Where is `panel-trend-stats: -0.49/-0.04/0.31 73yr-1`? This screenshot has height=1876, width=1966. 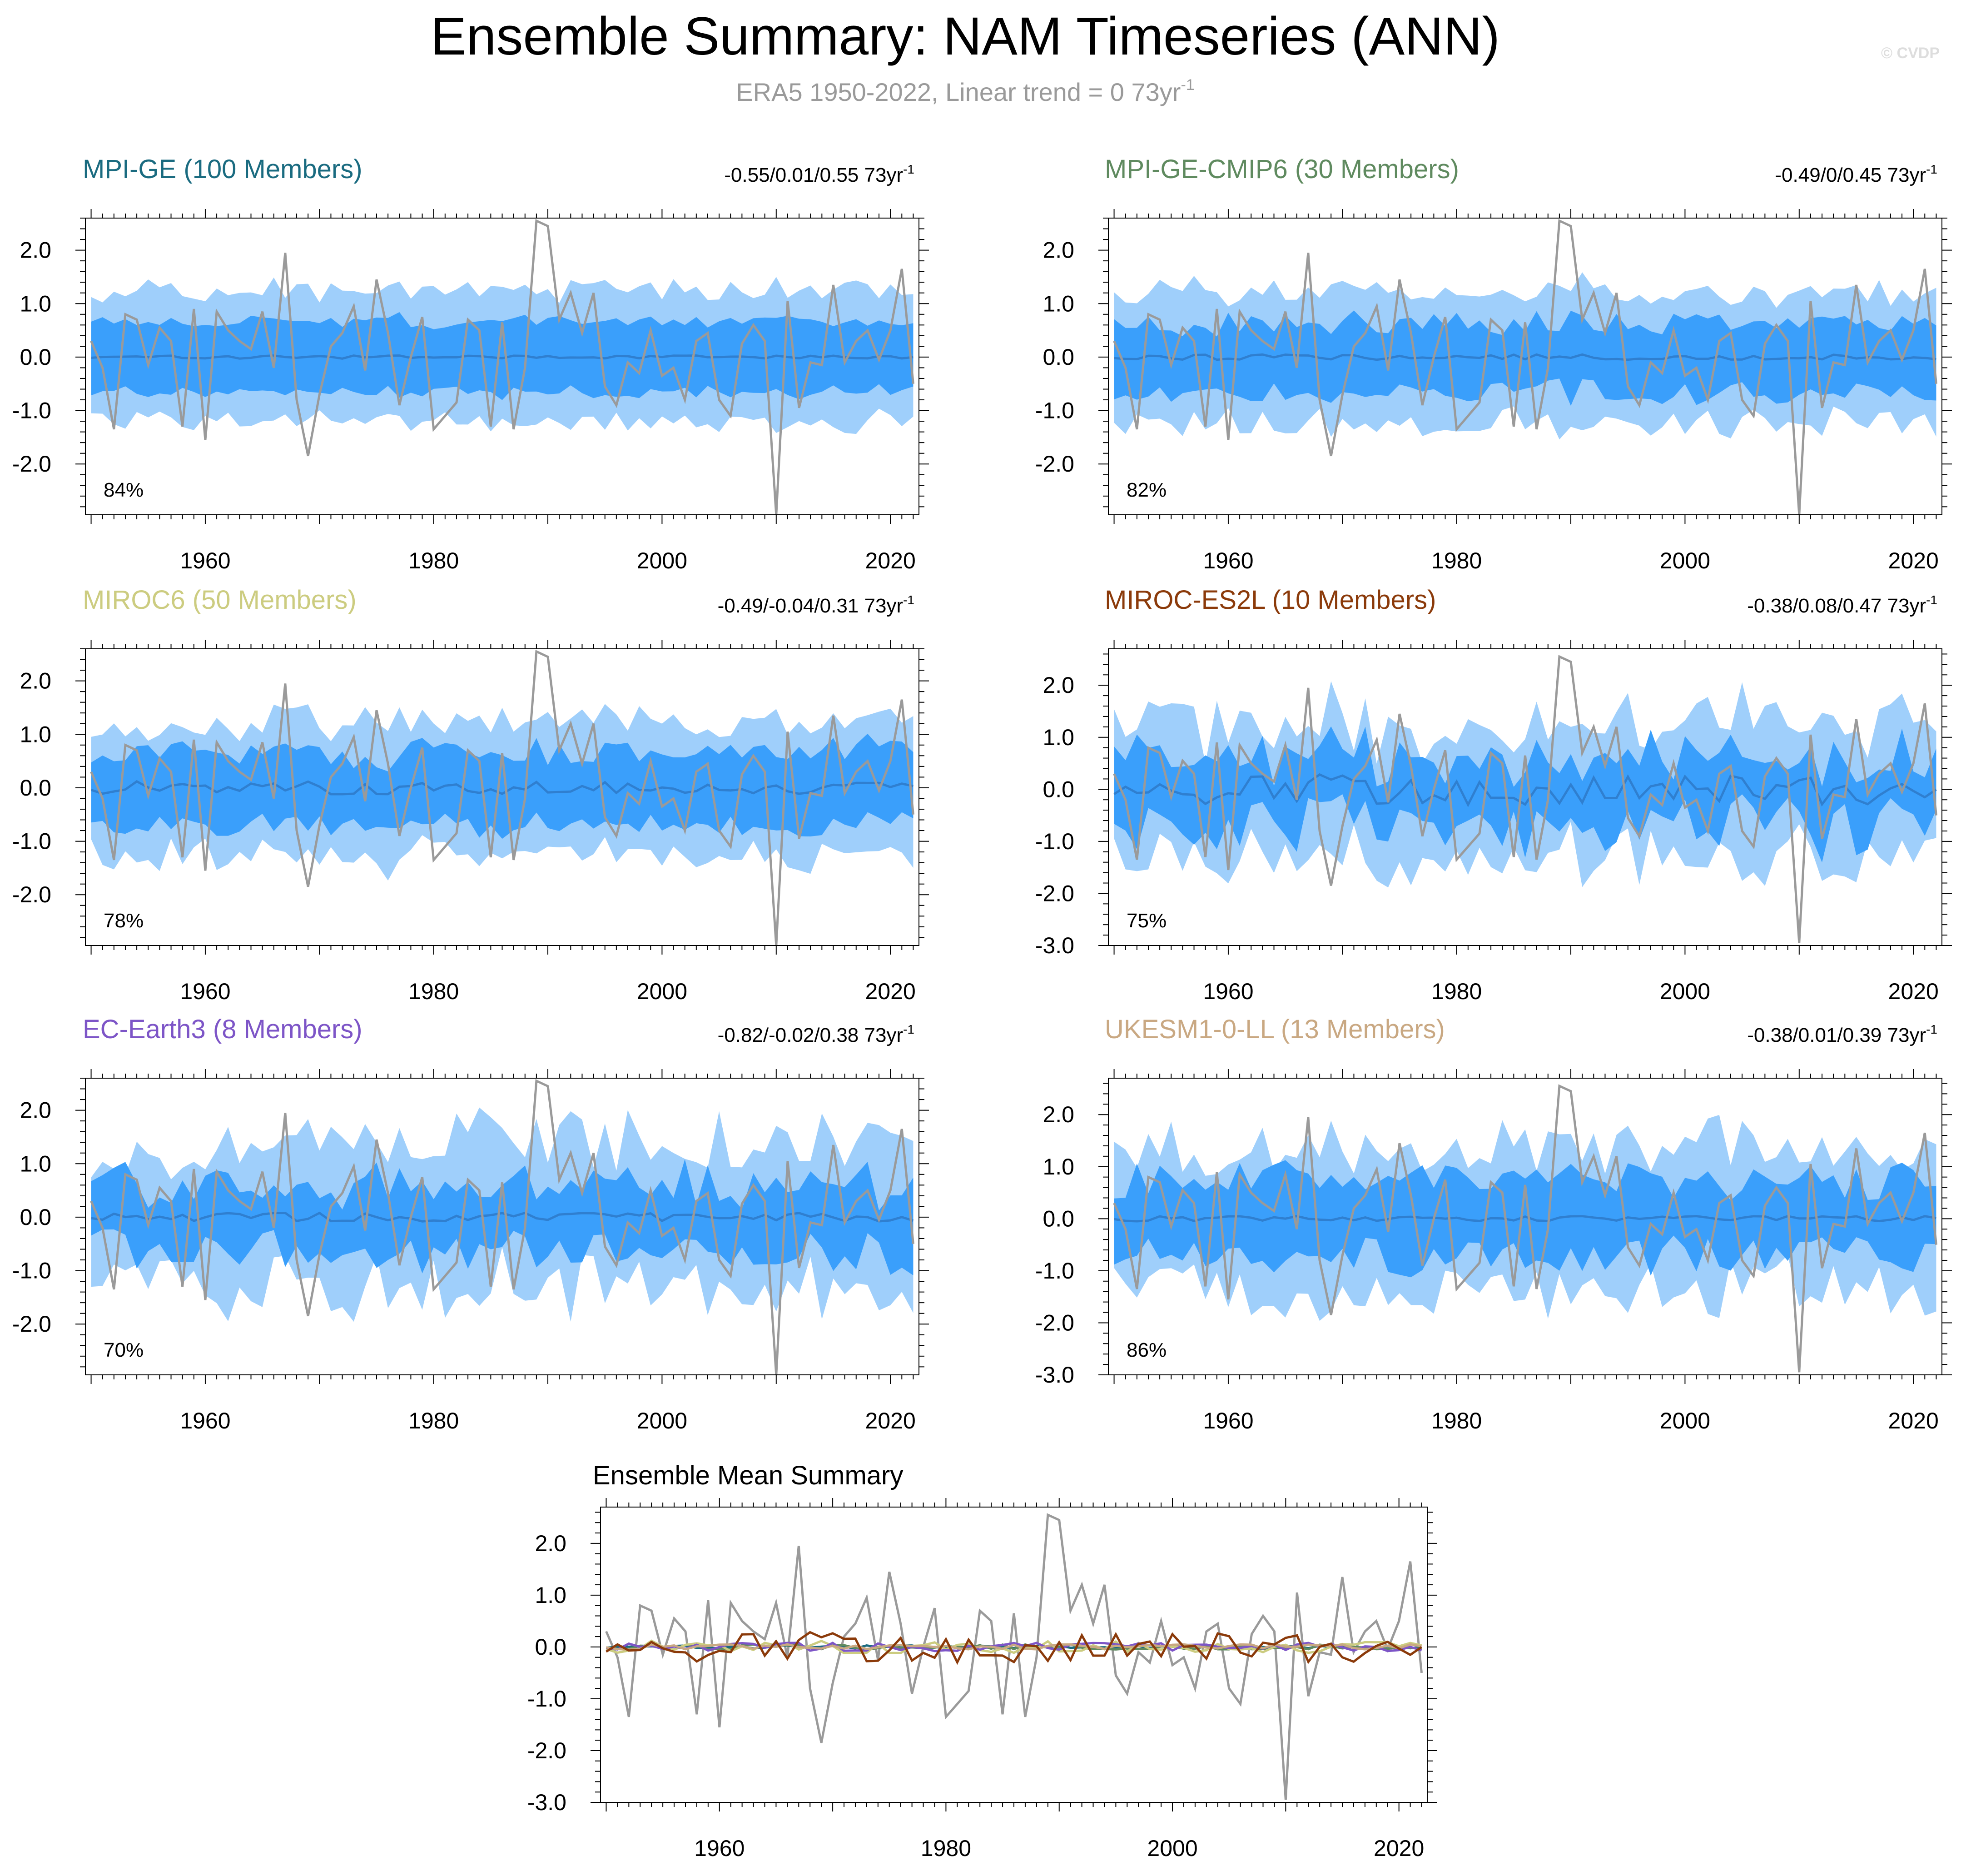
panel-trend-stats: -0.49/-0.04/0.31 73yr-1 is located at coordinates (816, 605).